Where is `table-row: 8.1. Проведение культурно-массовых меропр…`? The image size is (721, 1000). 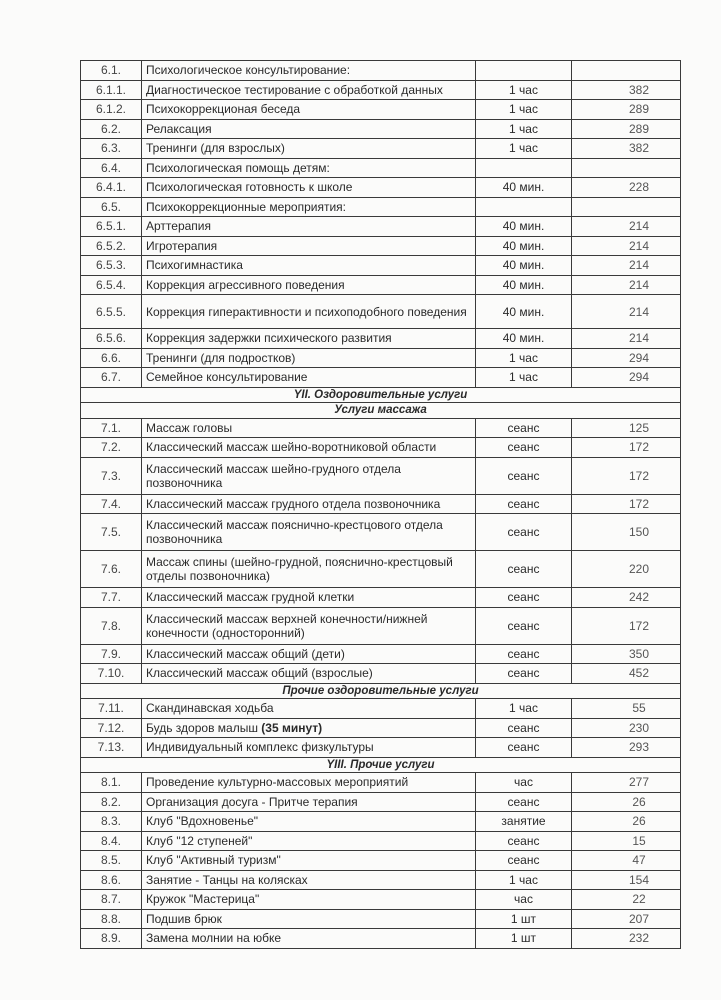 table-row: 8.1. Проведение культурно-массовых меропр… is located at coordinates (380, 782).